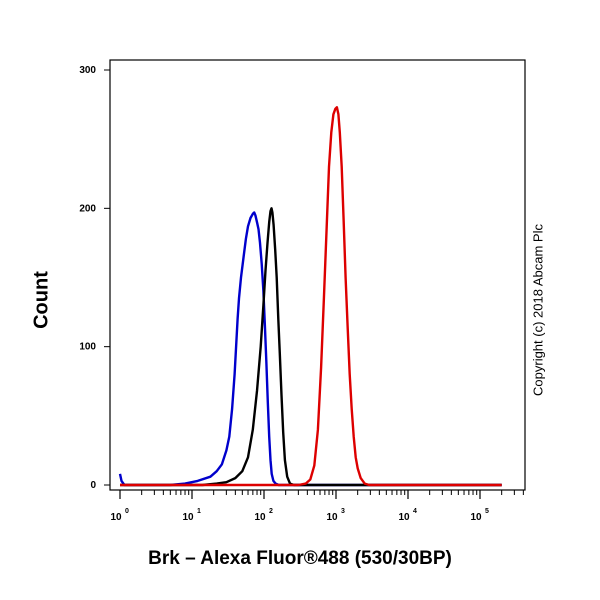 The width and height of the screenshot is (600, 600). Describe the element at coordinates (87, 70) in the screenshot. I see `y-tick-label: 300` at that location.